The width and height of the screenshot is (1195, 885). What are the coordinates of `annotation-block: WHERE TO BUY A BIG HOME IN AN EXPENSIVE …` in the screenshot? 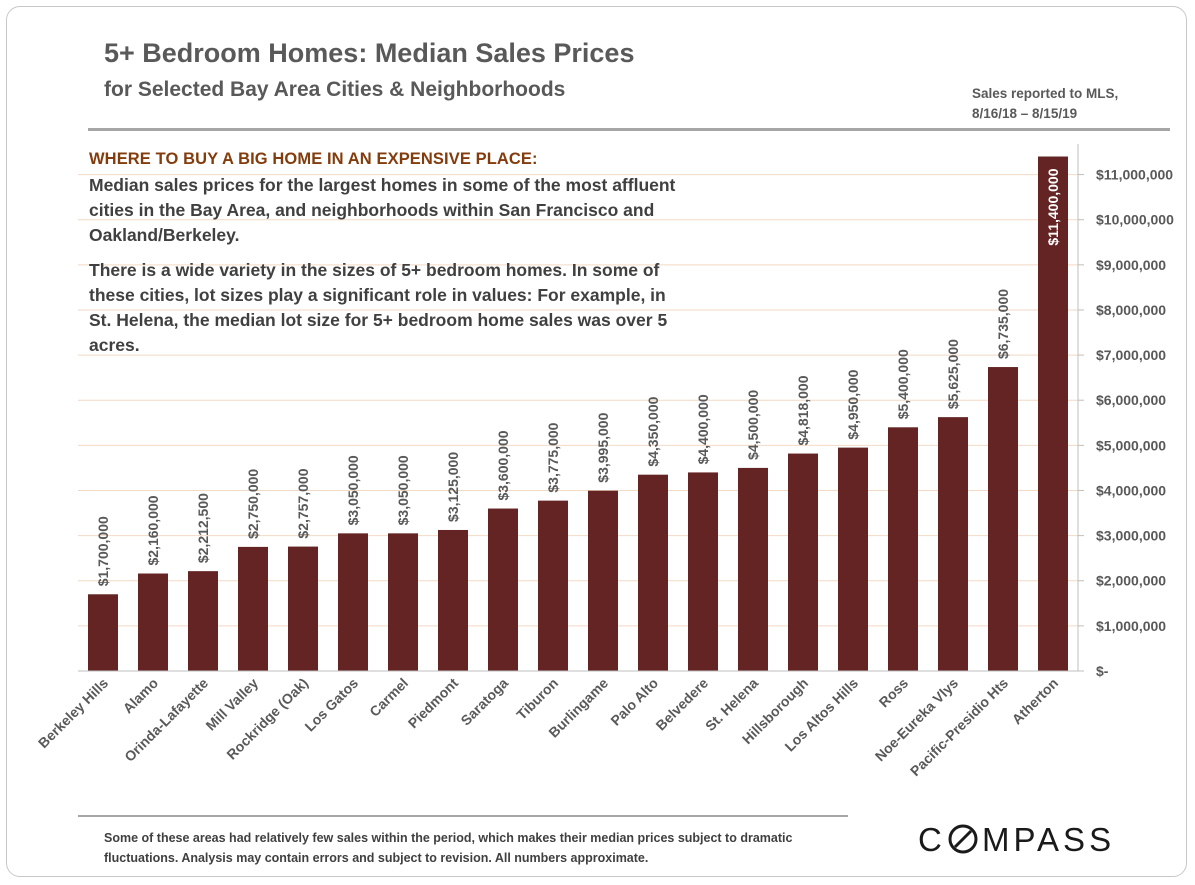 It's located at (389, 254).